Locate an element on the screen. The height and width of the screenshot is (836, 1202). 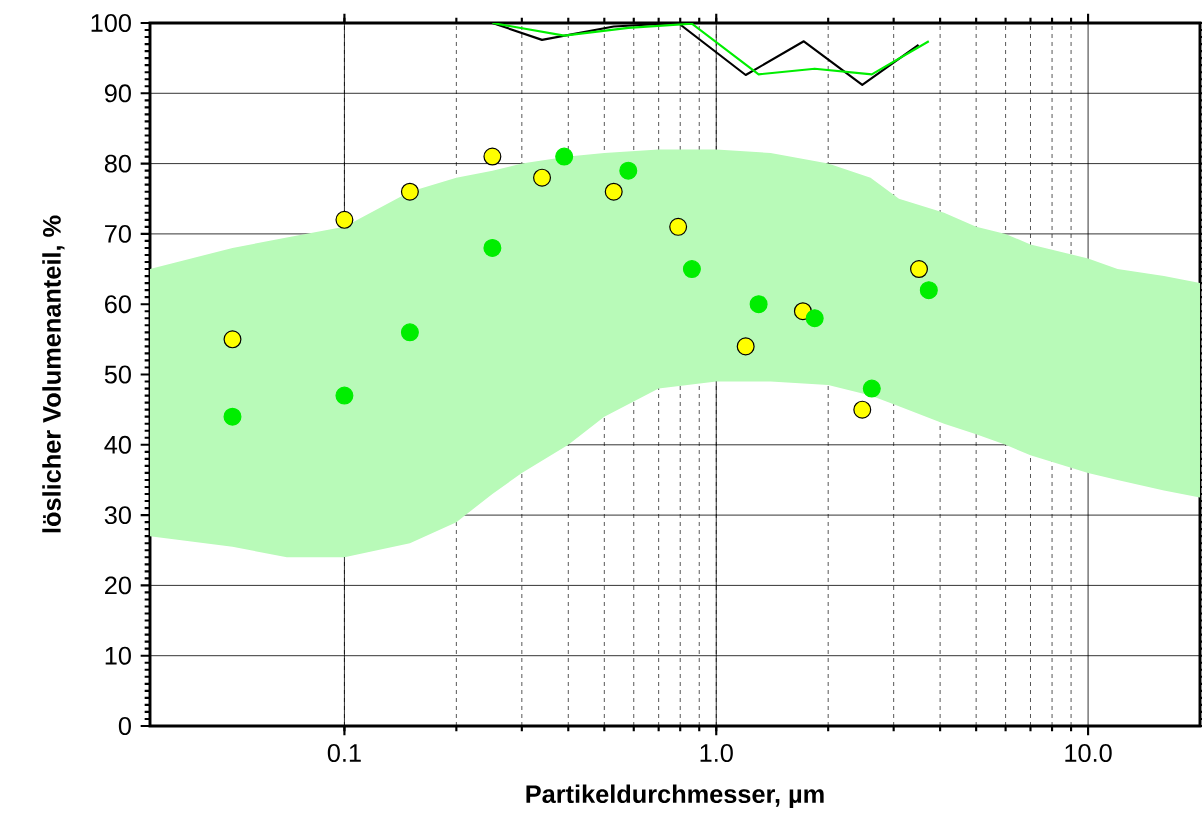
y-tick-label: 50 is located at coordinates (117, 374).